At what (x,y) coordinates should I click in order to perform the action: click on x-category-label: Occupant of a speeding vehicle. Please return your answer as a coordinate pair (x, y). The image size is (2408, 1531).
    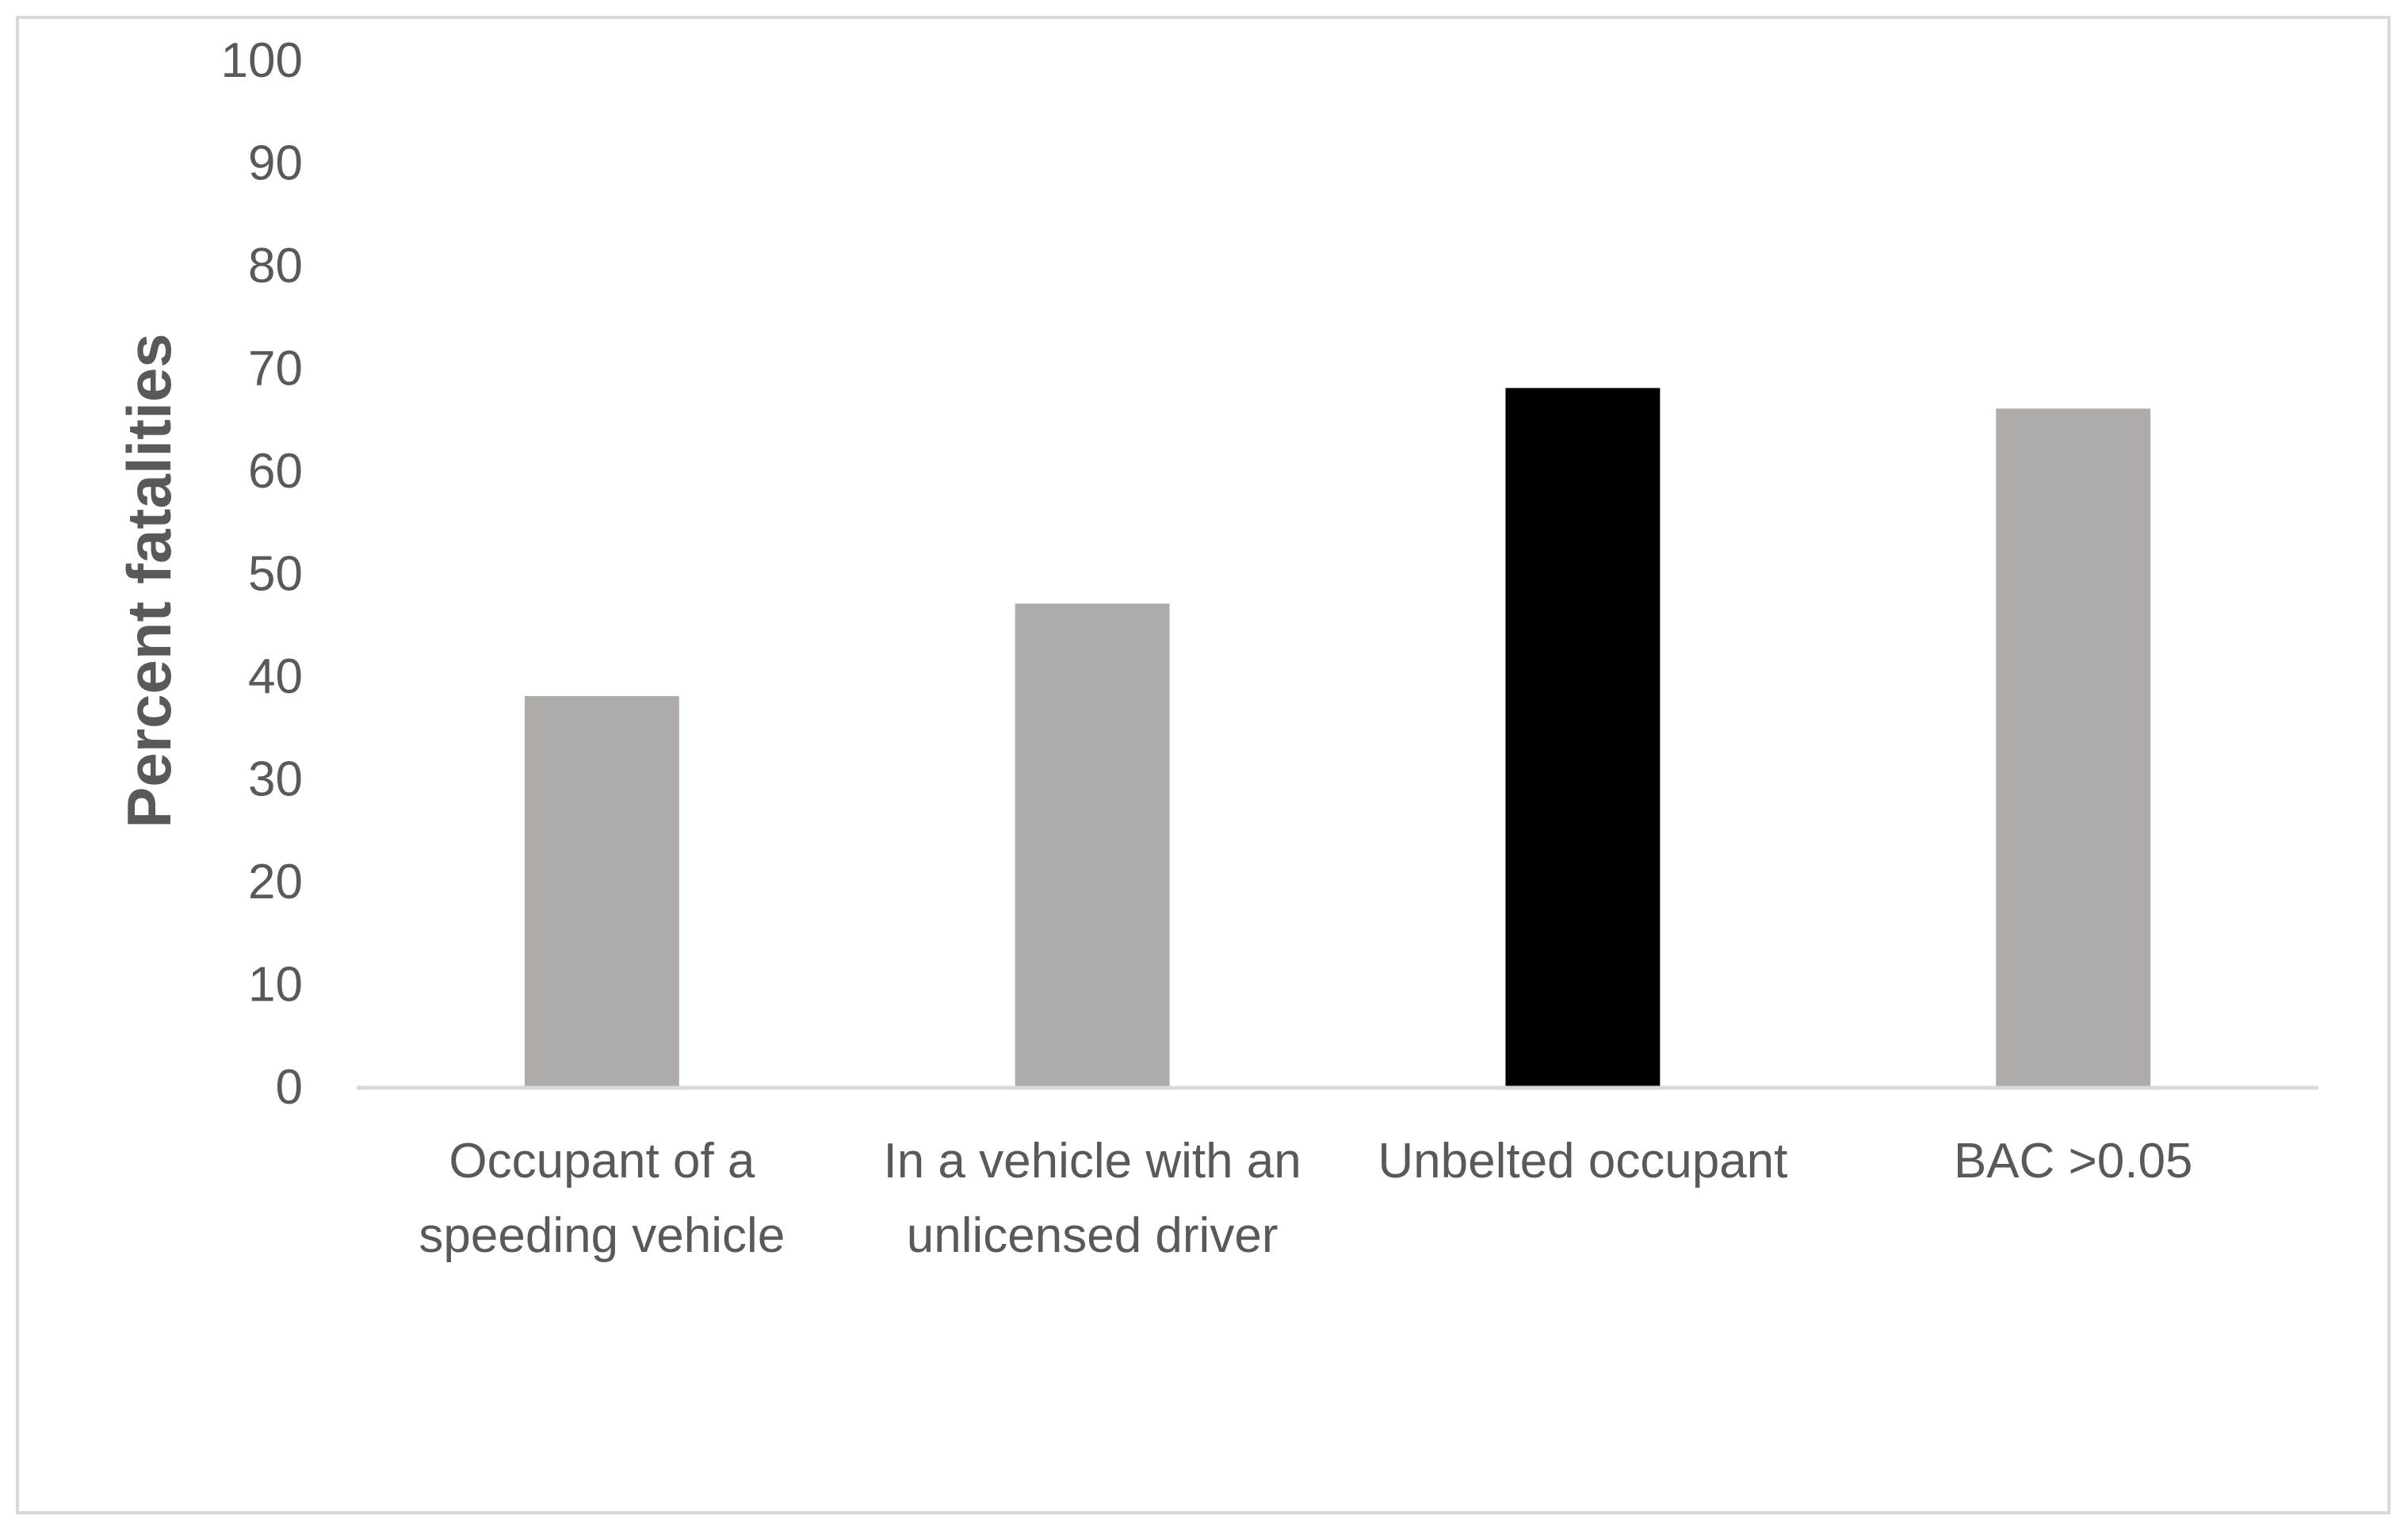
    Looking at the image, I should click on (602, 1198).